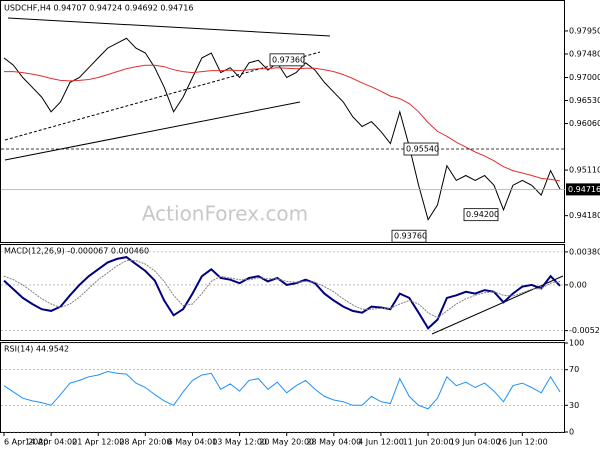 The image size is (600, 450). Describe the element at coordinates (145, 442) in the screenshot. I see `x-tick-label: 28 Apr 20:00` at that location.